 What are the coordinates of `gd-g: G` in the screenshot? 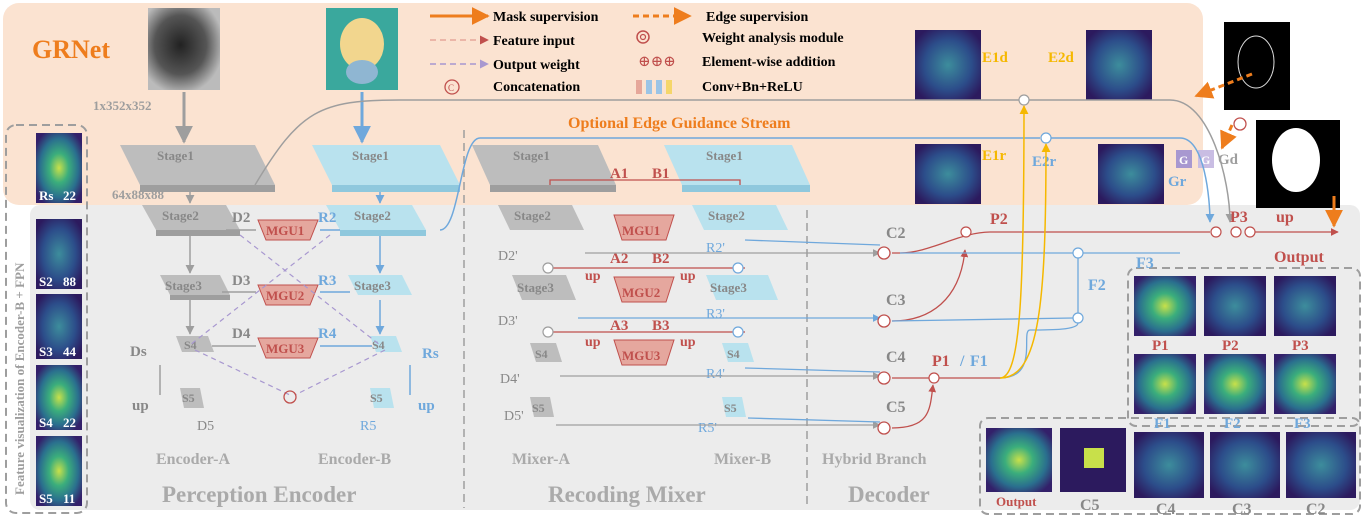 It's located at (1205, 160).